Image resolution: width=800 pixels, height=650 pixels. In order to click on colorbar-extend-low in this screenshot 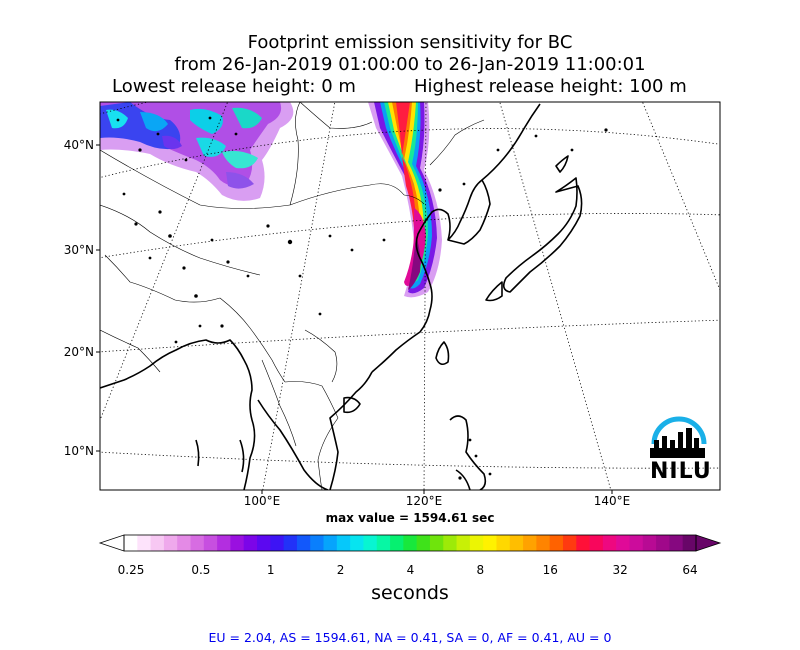, I will do `click(111, 543)`.